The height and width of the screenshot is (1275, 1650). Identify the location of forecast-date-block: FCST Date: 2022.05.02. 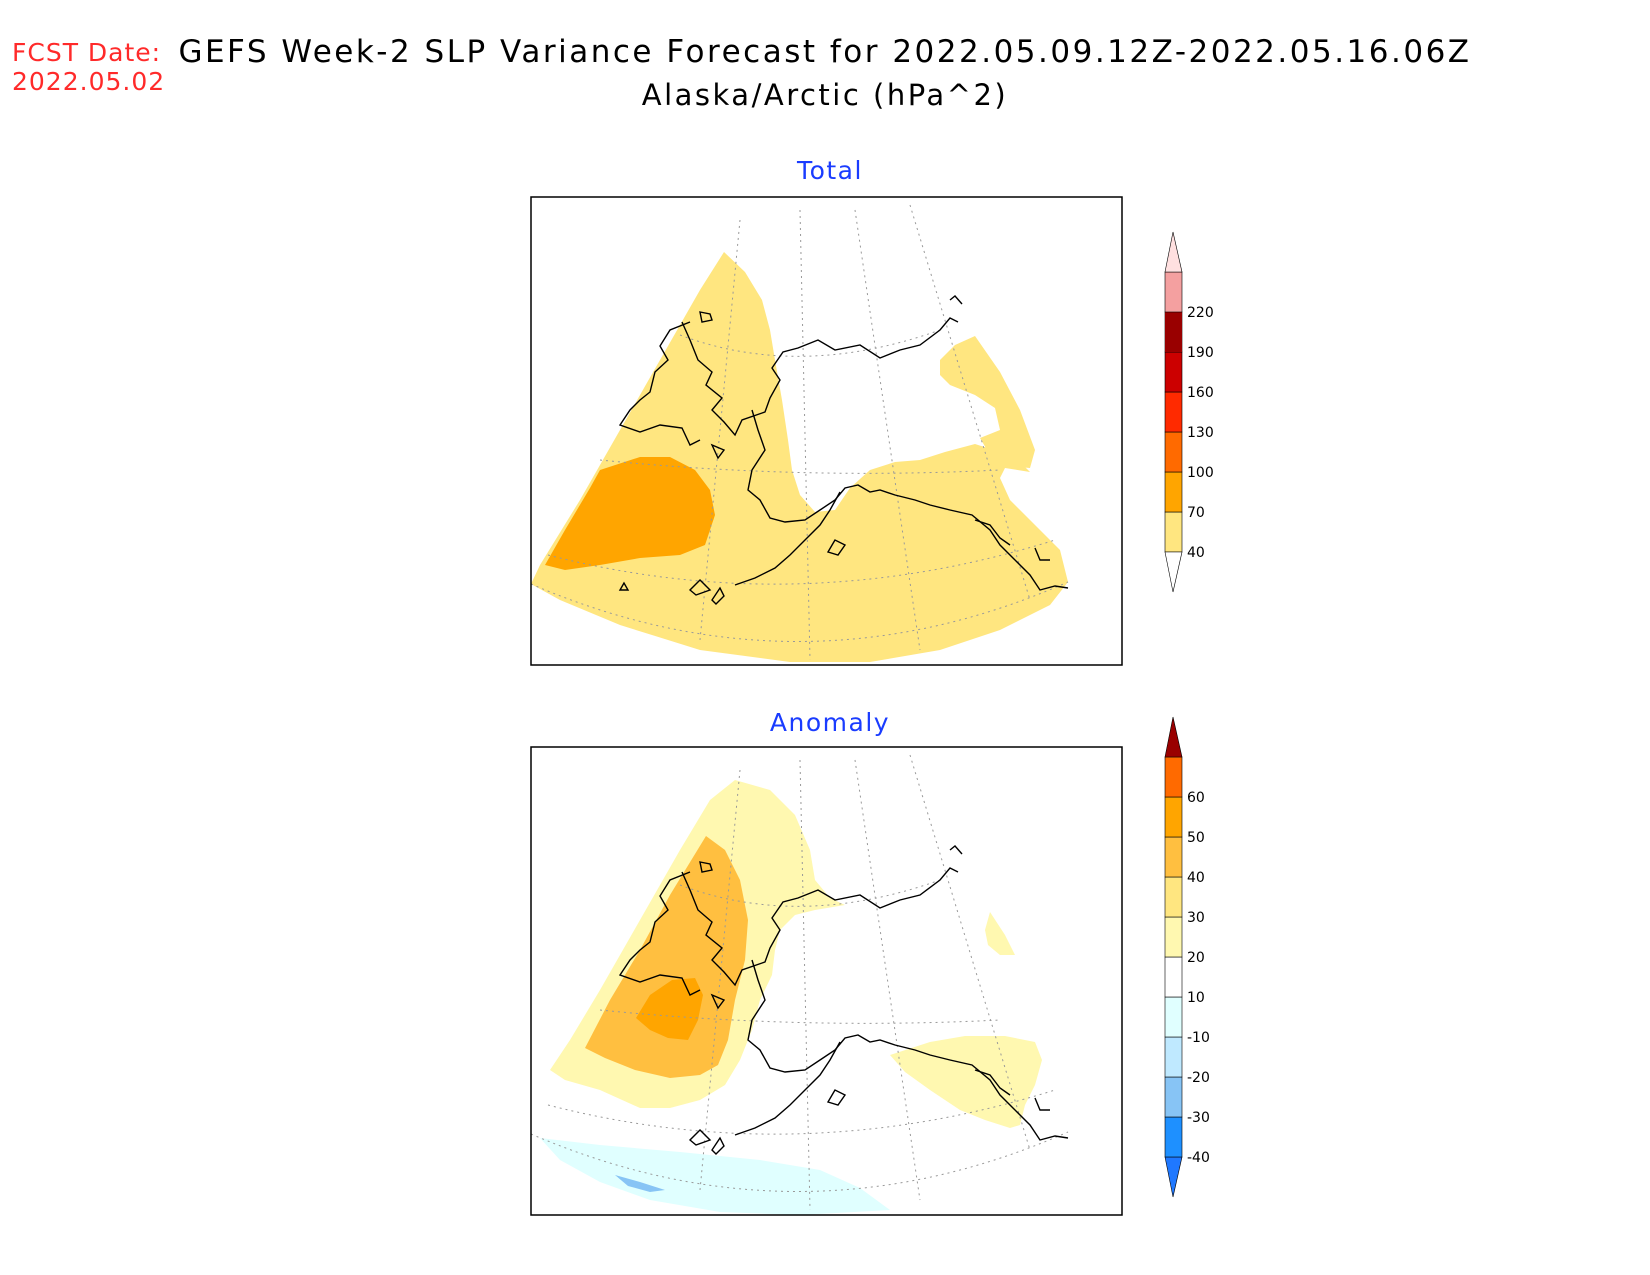
(88, 67).